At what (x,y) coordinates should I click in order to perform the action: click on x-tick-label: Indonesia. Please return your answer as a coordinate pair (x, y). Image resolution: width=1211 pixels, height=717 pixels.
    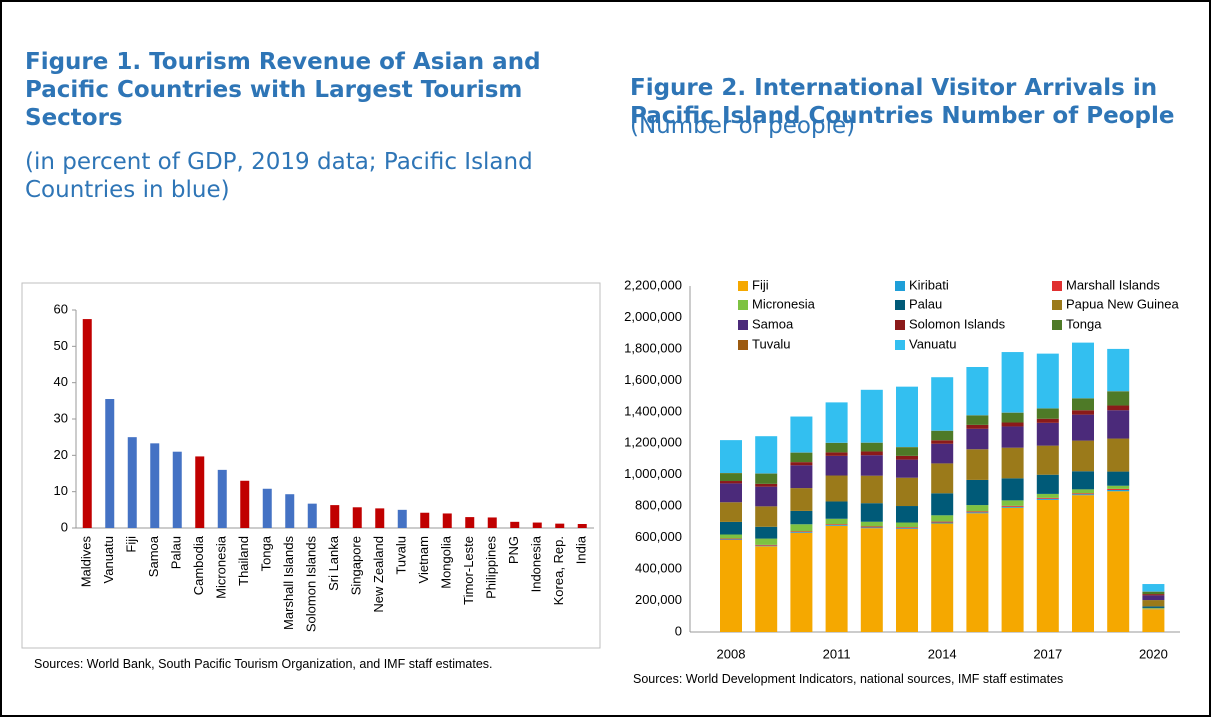
    Looking at the image, I should click on (536, 563).